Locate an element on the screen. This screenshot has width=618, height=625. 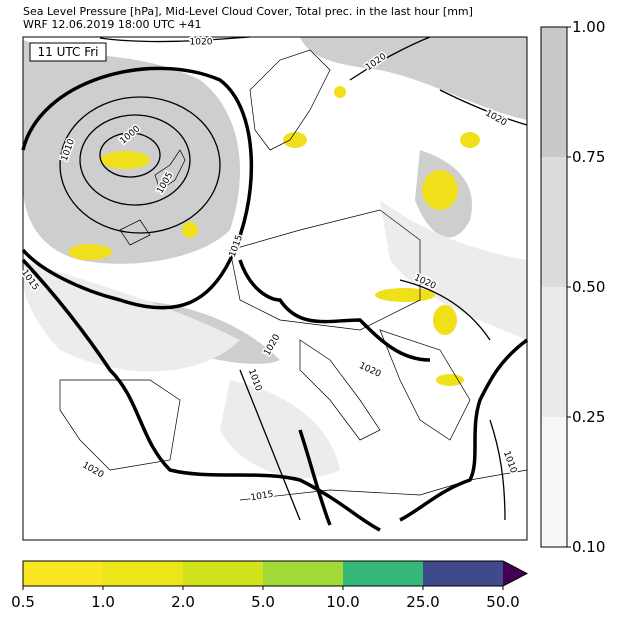
colorbar-tick-label: 25.0 is located at coordinates (422, 602).